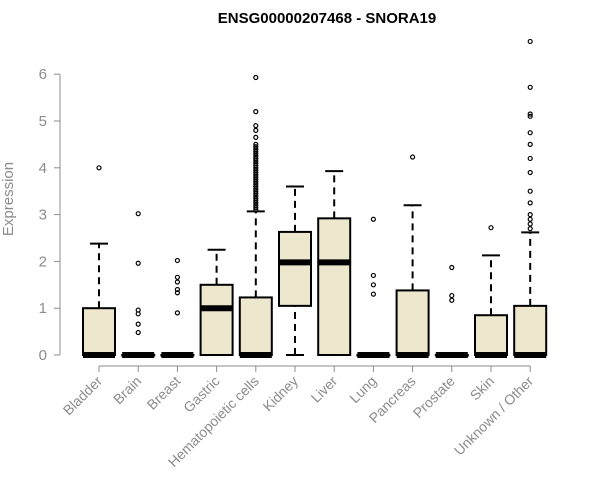  Describe the element at coordinates (324, 389) in the screenshot. I see `x-tick-label: Liver` at that location.